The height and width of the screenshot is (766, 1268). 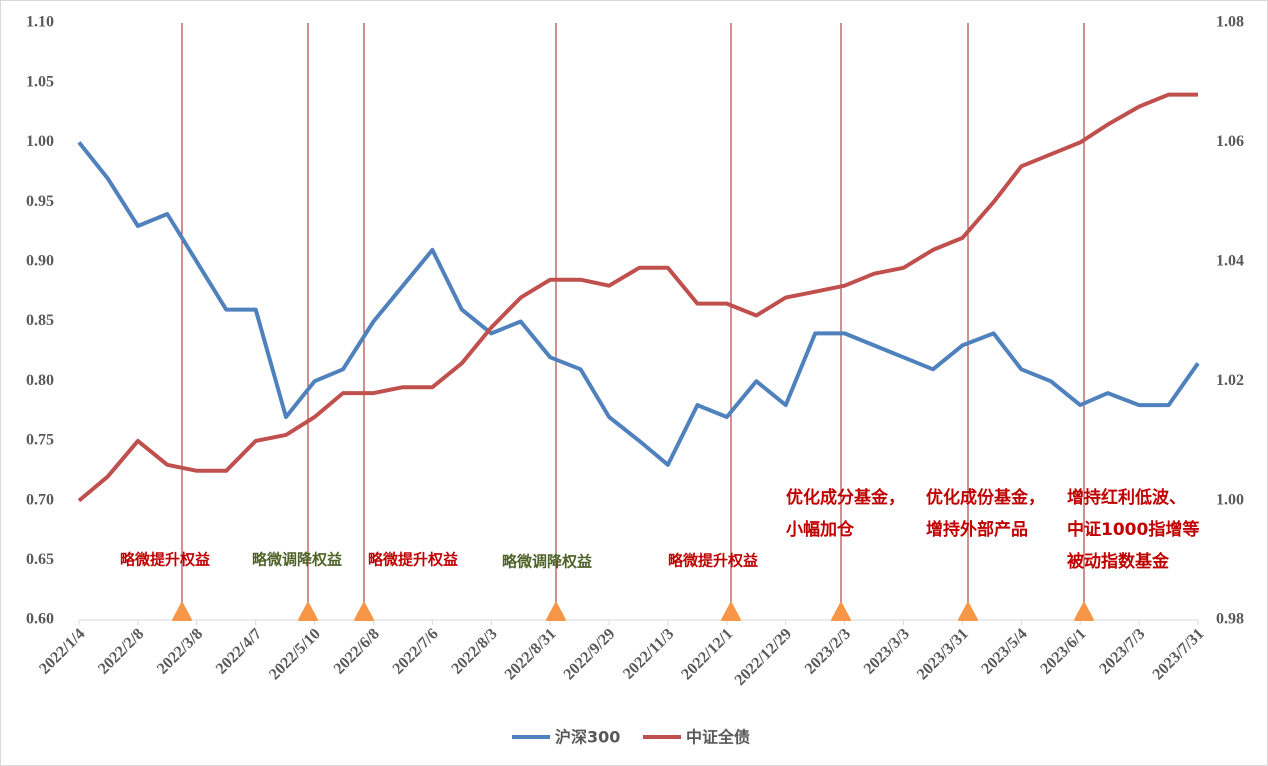 What do you see at coordinates (40, 260) in the screenshot?
I see `y-tick-label: 0.90` at bounding box center [40, 260].